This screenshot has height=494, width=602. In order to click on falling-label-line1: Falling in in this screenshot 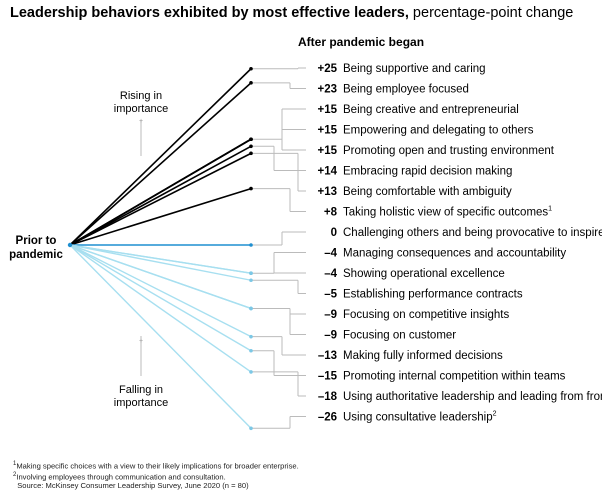, I will do `click(141, 390)`.